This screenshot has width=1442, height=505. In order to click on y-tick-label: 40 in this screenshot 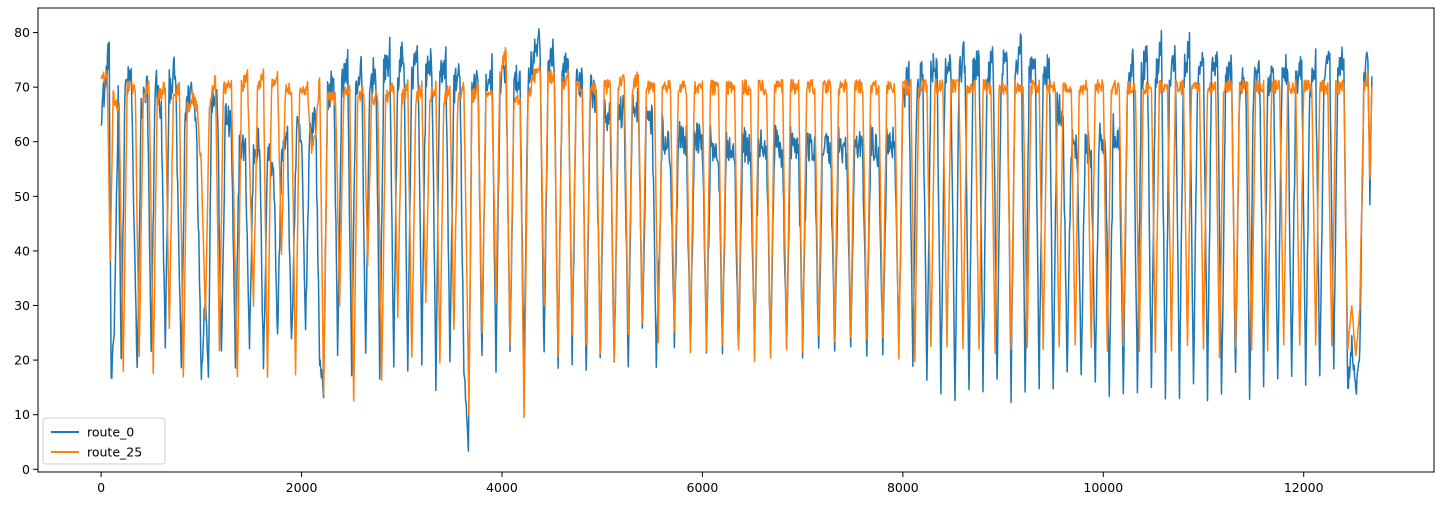, I will do `click(22, 250)`.